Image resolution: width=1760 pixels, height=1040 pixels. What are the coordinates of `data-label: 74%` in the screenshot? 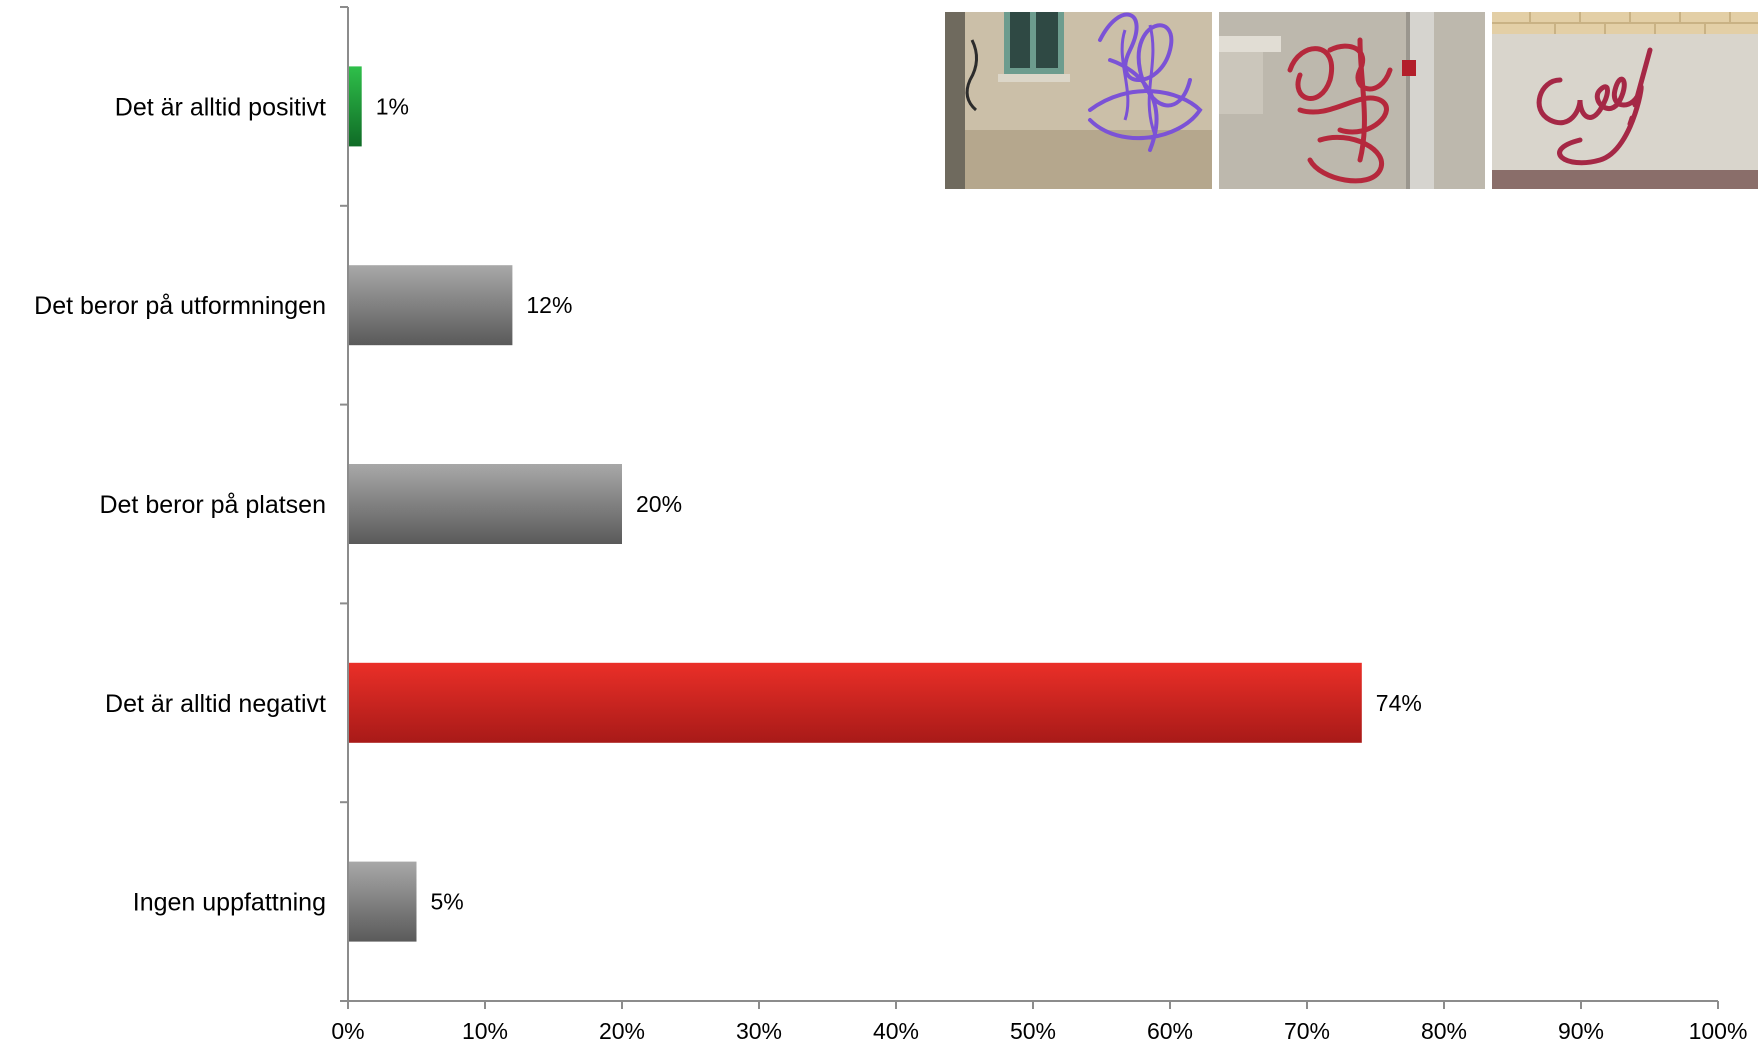 It's located at (1399, 703).